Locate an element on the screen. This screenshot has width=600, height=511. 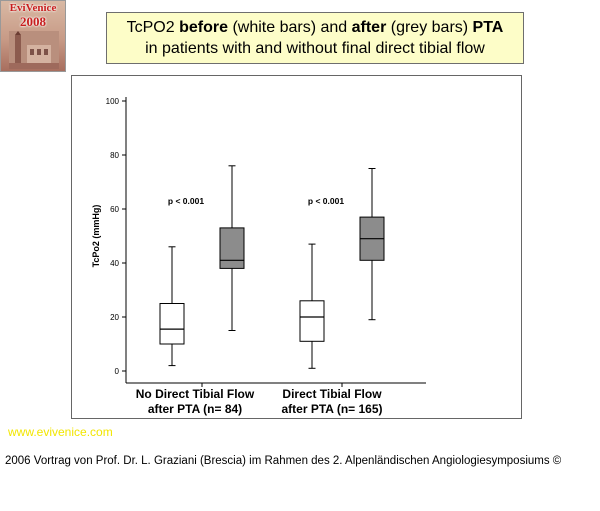
title-part-6: PTA is located at coordinates (488, 27).